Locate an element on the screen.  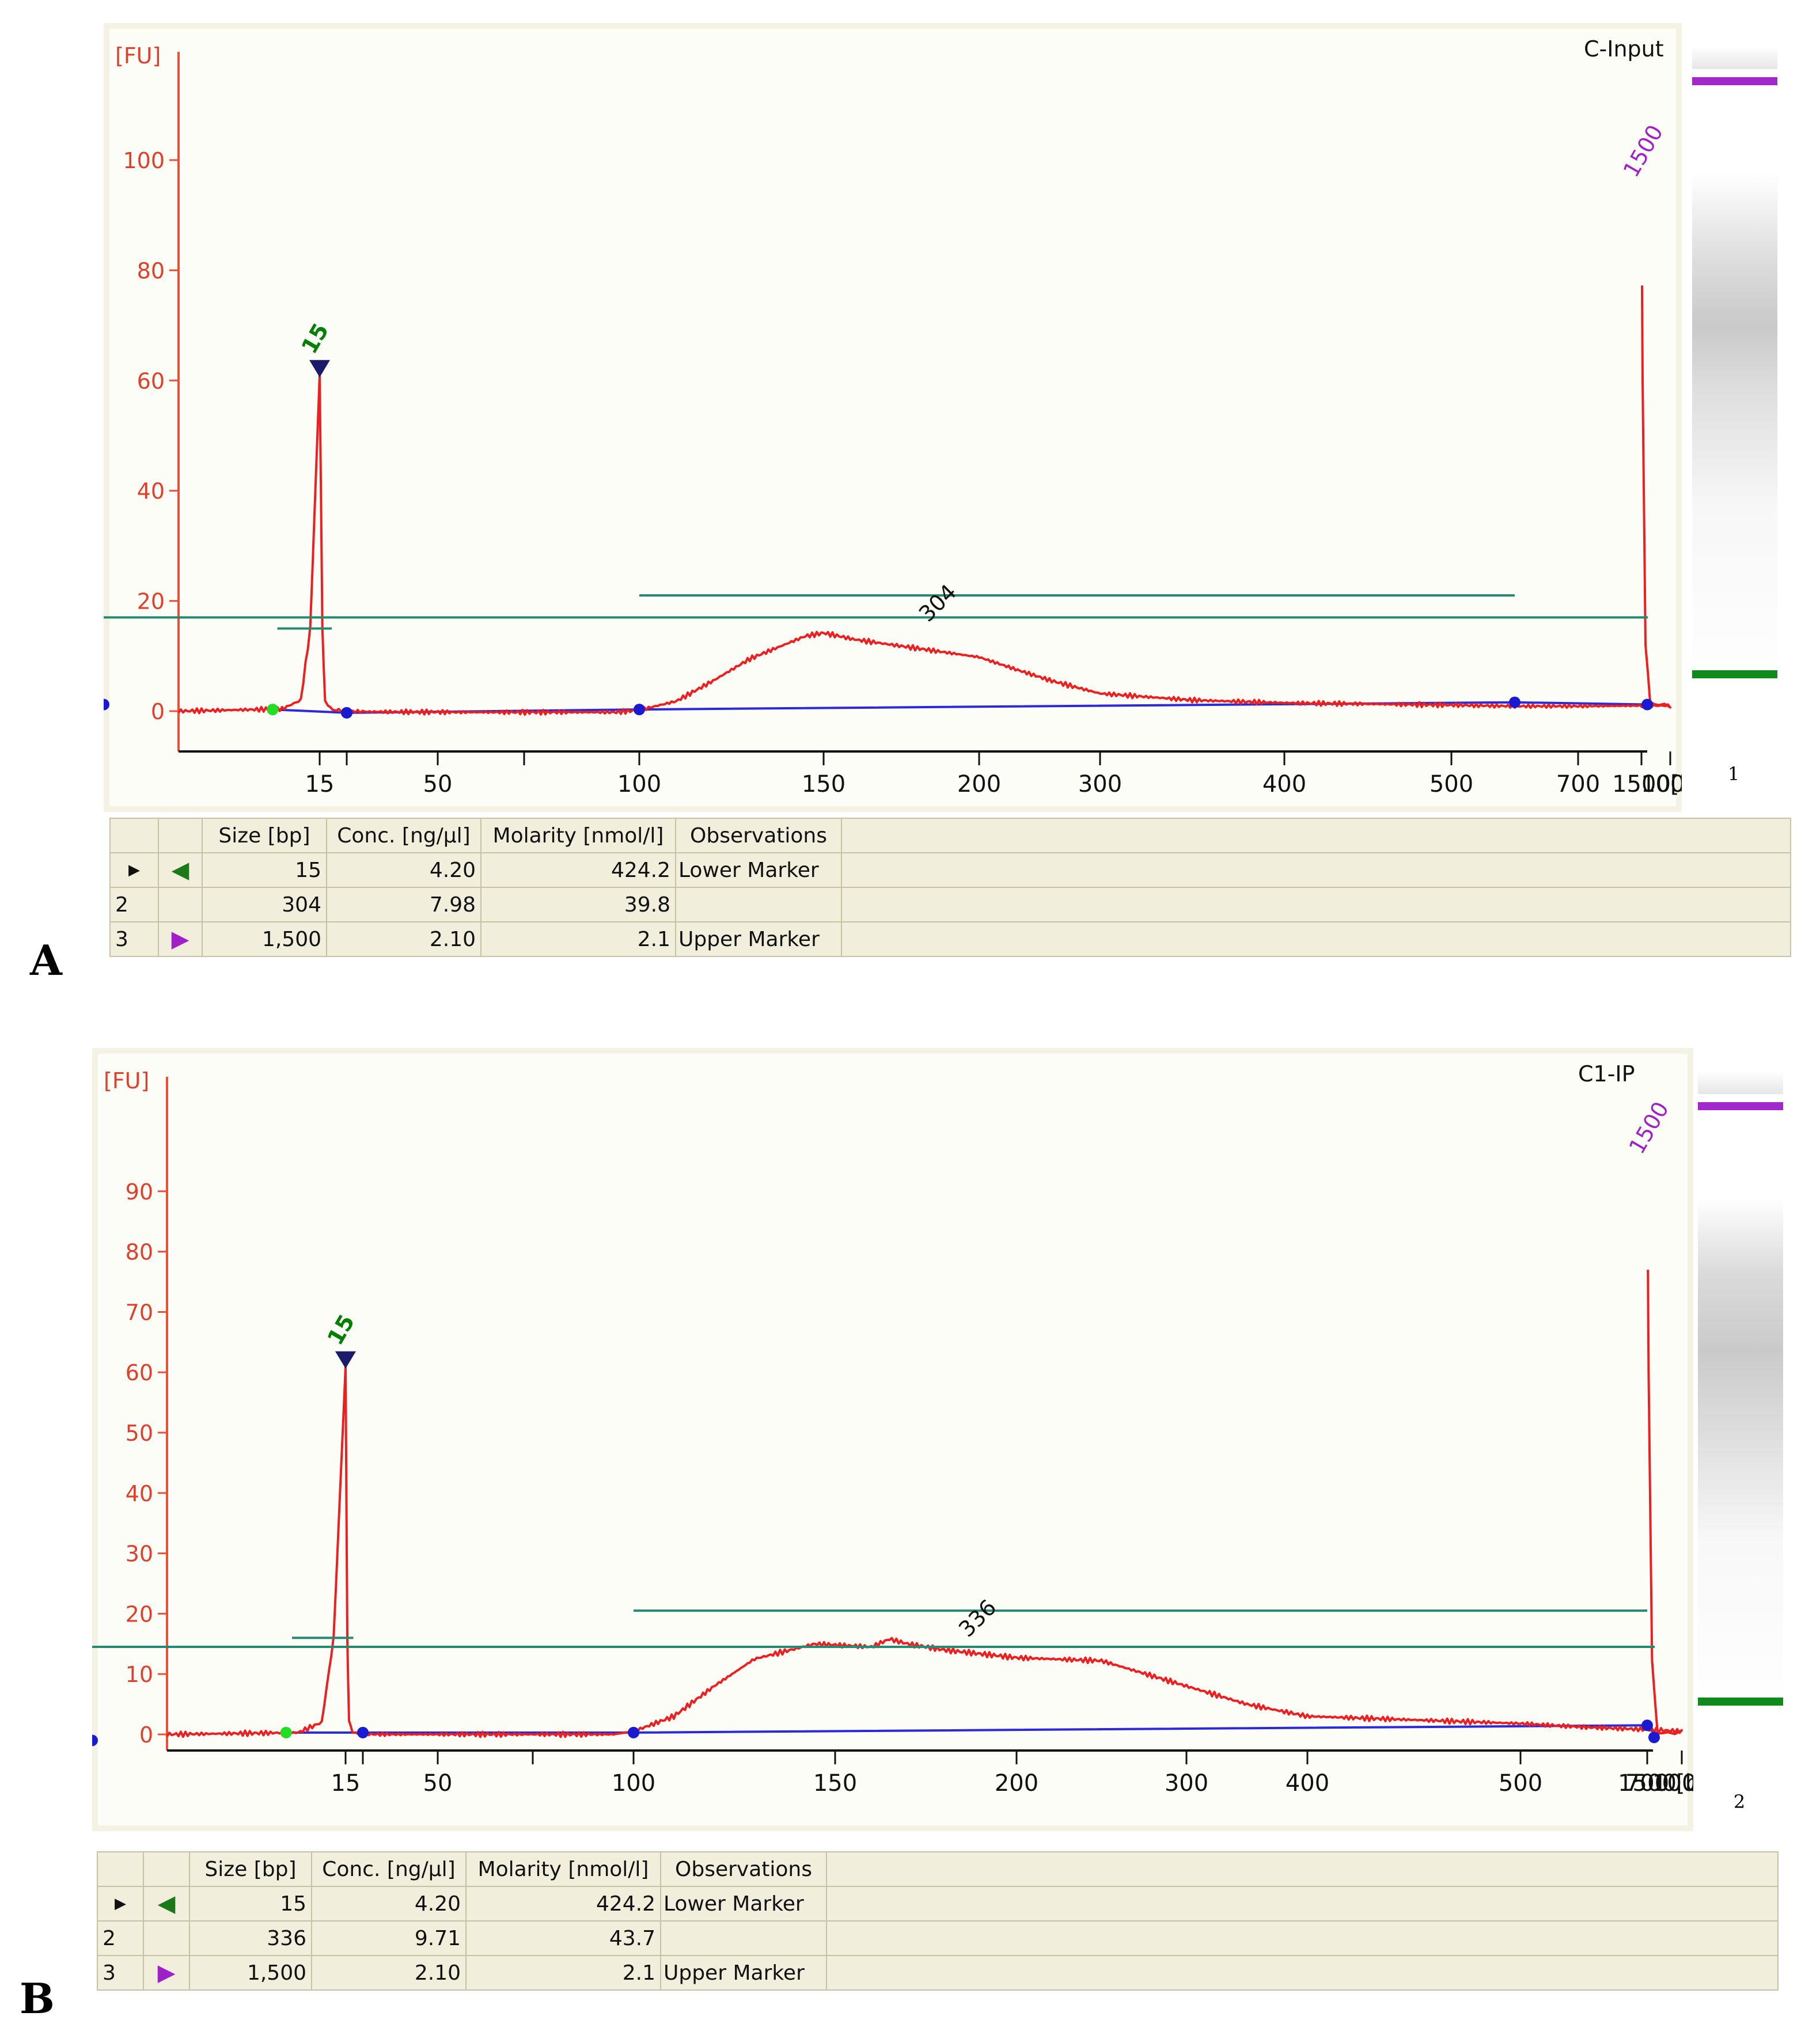
x-tick-label: 400 is located at coordinates (1284, 784).